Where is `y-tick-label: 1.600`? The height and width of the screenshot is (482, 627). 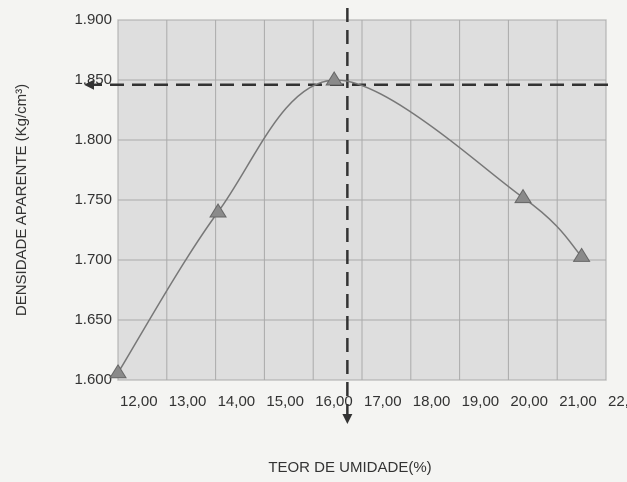 y-tick-label: 1.600 is located at coordinates (93, 379).